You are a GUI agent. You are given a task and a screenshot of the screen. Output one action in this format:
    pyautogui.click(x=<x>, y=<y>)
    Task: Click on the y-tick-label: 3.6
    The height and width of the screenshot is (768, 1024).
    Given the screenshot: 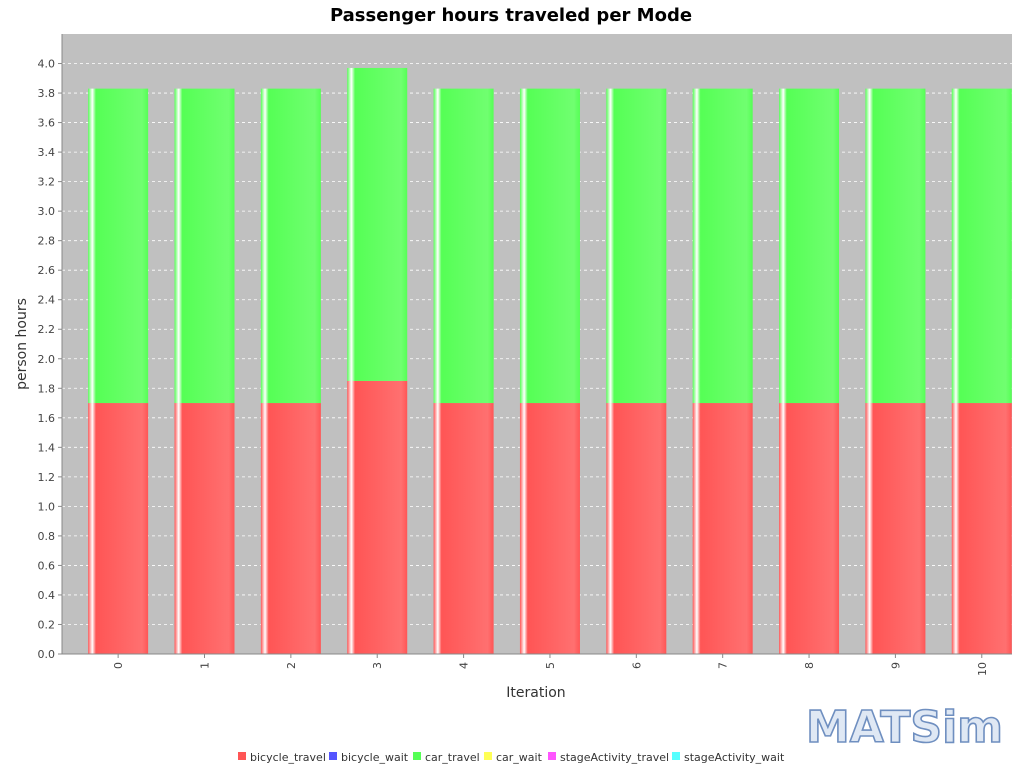 What is the action you would take?
    pyautogui.click(x=47, y=123)
    